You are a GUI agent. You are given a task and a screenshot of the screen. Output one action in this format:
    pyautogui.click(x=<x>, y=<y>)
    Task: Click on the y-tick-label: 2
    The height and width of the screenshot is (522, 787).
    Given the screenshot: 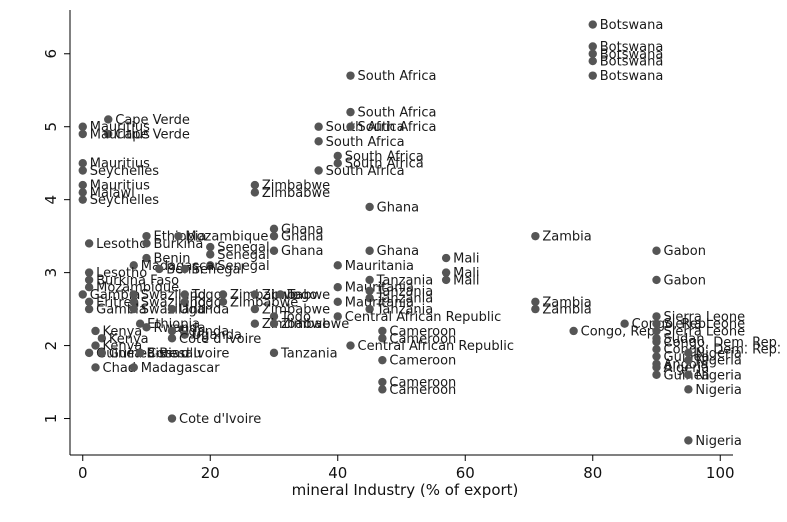 What is the action you would take?
    pyautogui.click(x=51, y=346)
    